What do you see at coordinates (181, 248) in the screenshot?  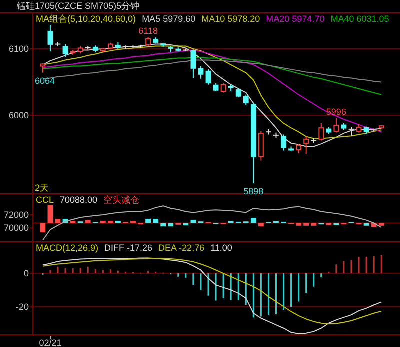 I see `series-label: DEA -22.76` at bounding box center [181, 248].